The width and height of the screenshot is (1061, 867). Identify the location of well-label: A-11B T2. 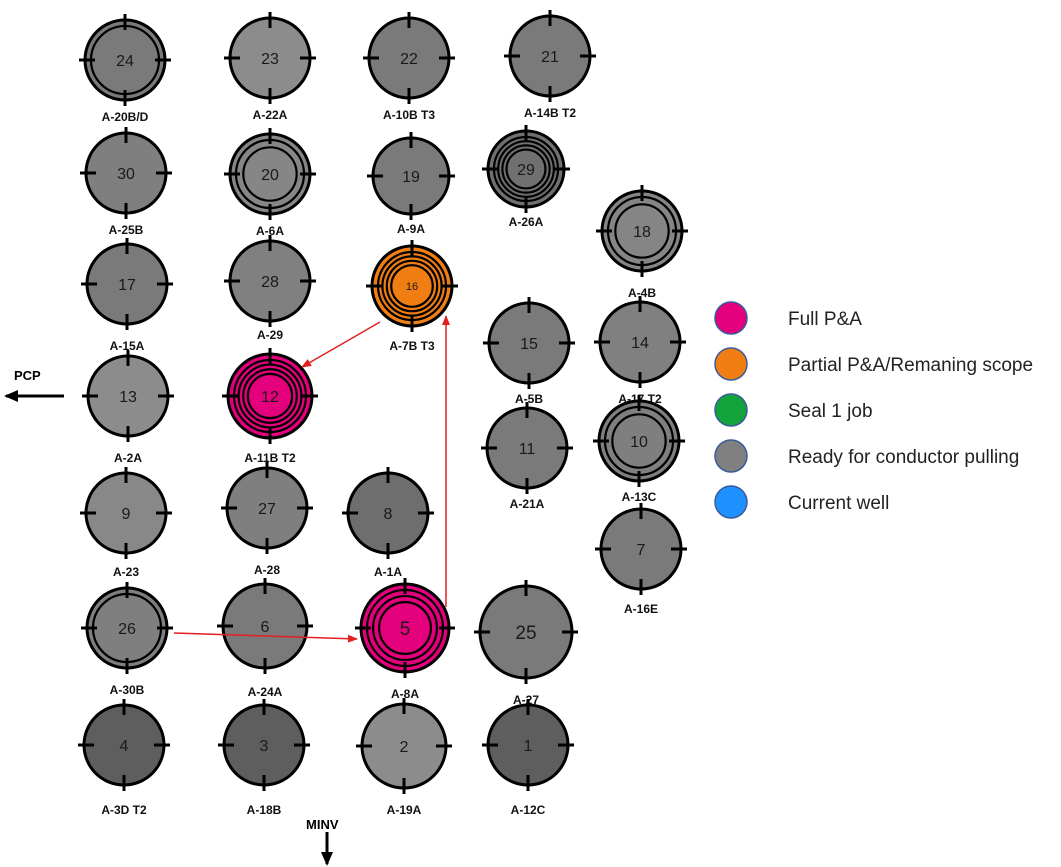
(270, 458).